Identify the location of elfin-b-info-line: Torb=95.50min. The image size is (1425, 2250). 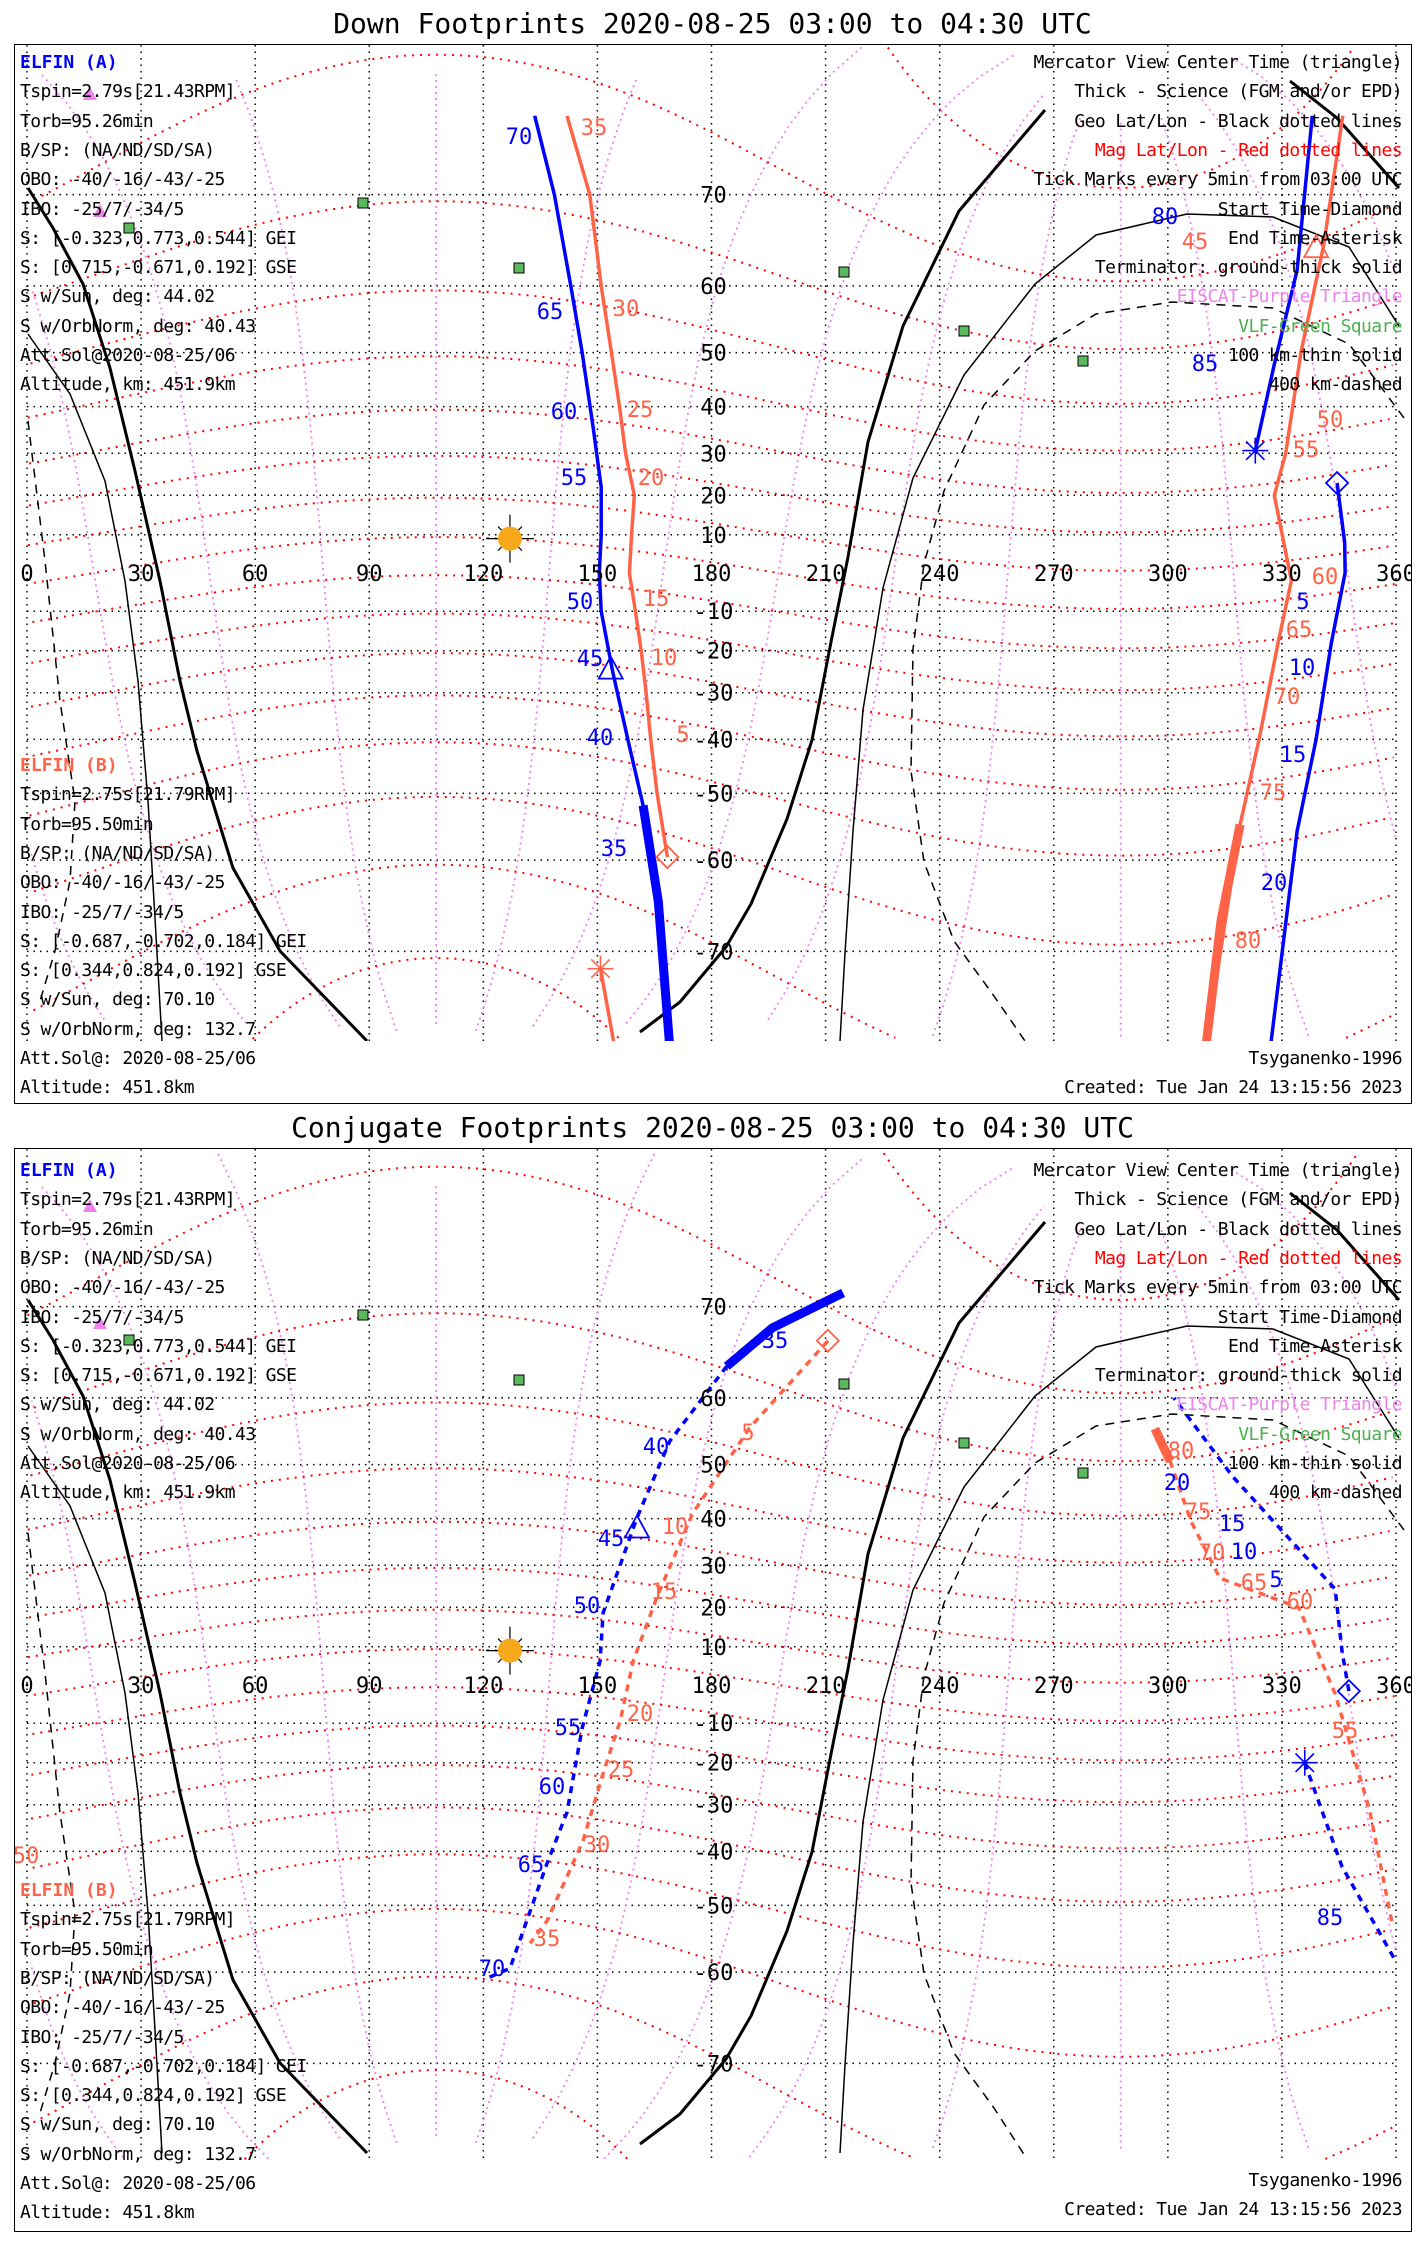
(87, 1949).